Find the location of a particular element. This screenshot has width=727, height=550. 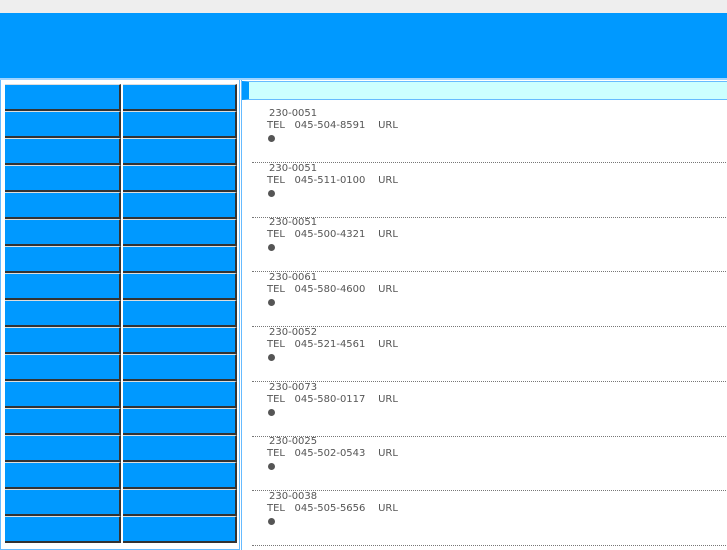

postal-code: 230-0052 is located at coordinates (293, 332).